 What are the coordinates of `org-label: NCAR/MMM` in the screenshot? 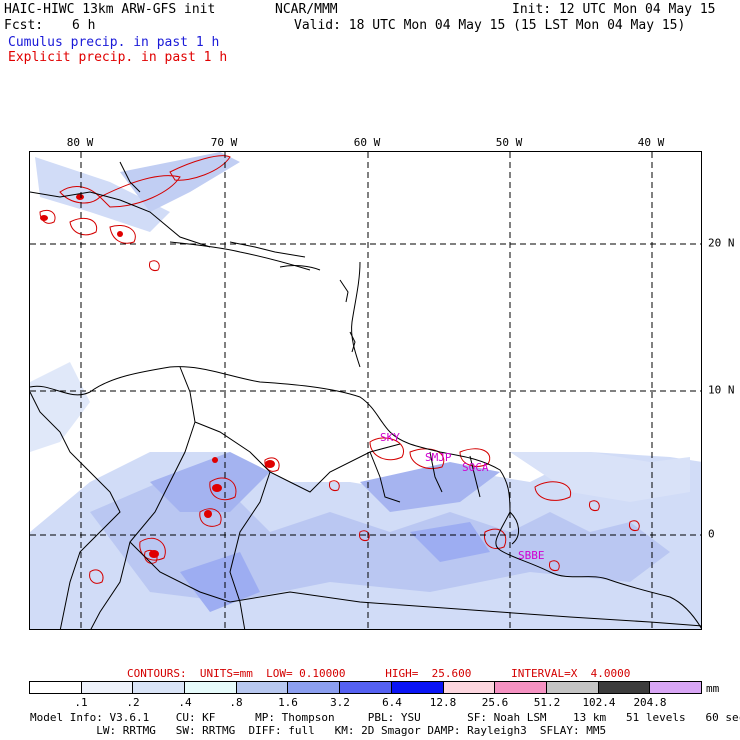 It's located at (306, 9).